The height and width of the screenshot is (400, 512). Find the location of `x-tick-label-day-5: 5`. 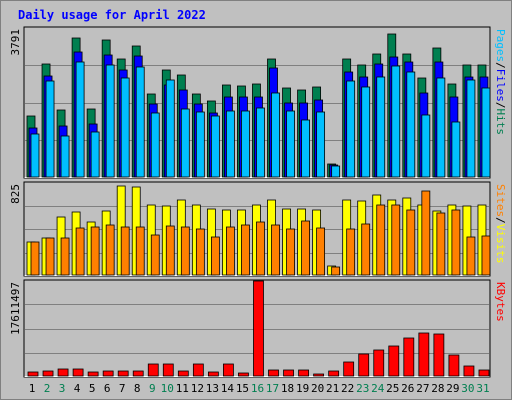

x-tick-label-day-5: 5 is located at coordinates (92, 388).